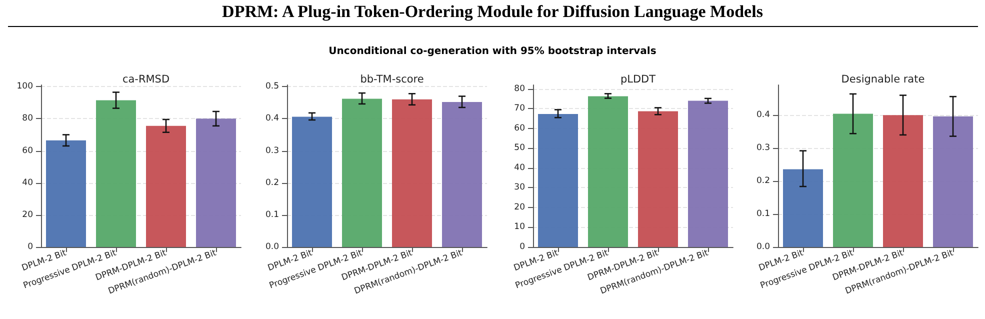  What do you see at coordinates (519, 109) in the screenshot?
I see `y-tick-label: 70` at bounding box center [519, 109].